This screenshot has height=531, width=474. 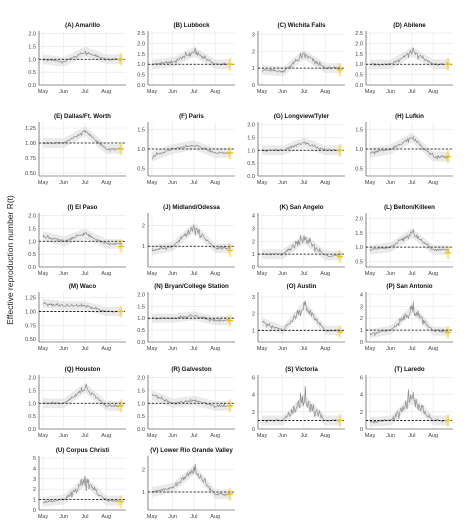 What do you see at coordinates (433, 183) in the screenshot?
I see `x-tick-label-h-lufkin: Aug` at bounding box center [433, 183].